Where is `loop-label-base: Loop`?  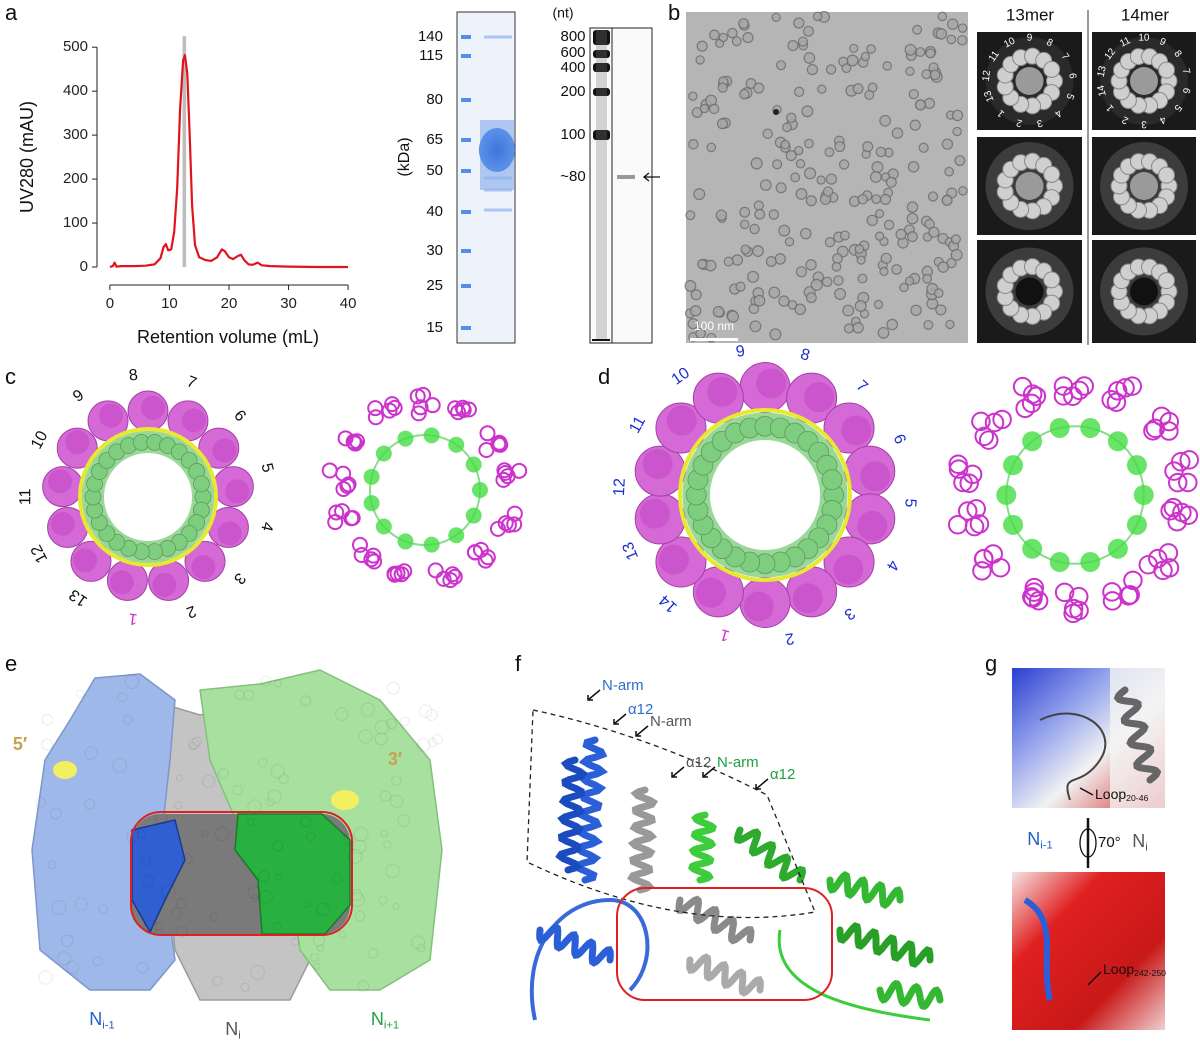
loop-label-base: Loop is located at coordinates (1118, 969).